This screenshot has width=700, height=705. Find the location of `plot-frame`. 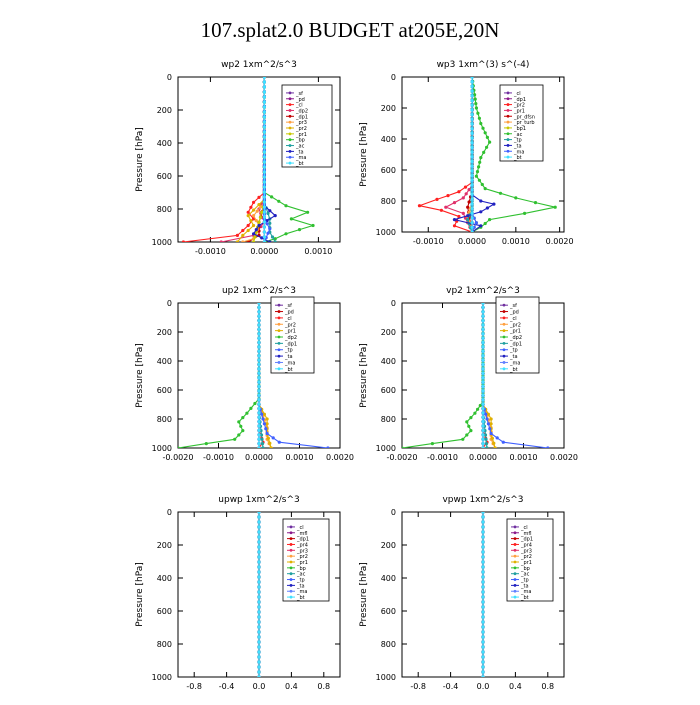

plot-frame is located at coordinates (259, 159).